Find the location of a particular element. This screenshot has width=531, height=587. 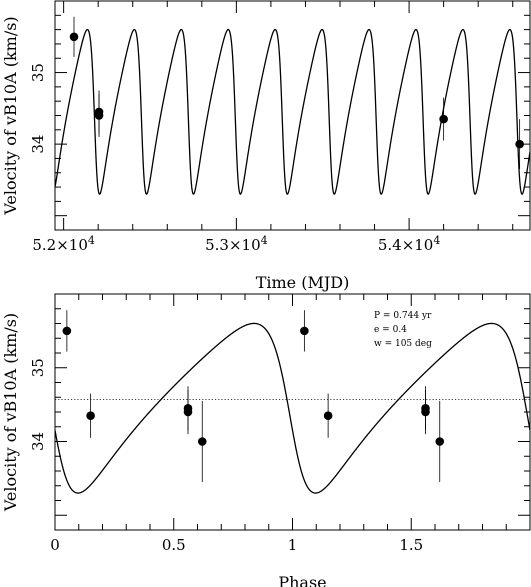

bot-x-tick-label: 0 is located at coordinates (55, 545).